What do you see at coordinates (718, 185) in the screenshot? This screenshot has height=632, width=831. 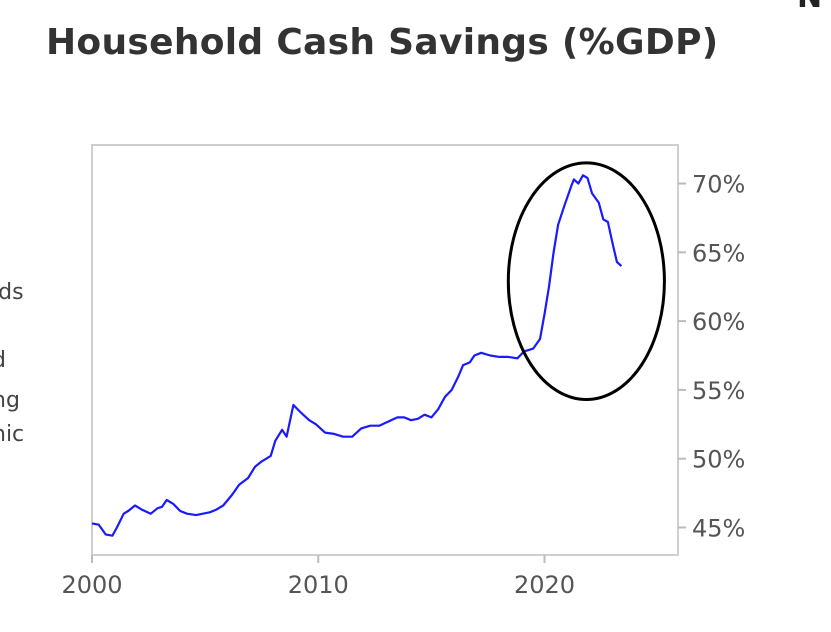 I see `y-tick-label: 70%` at bounding box center [718, 185].